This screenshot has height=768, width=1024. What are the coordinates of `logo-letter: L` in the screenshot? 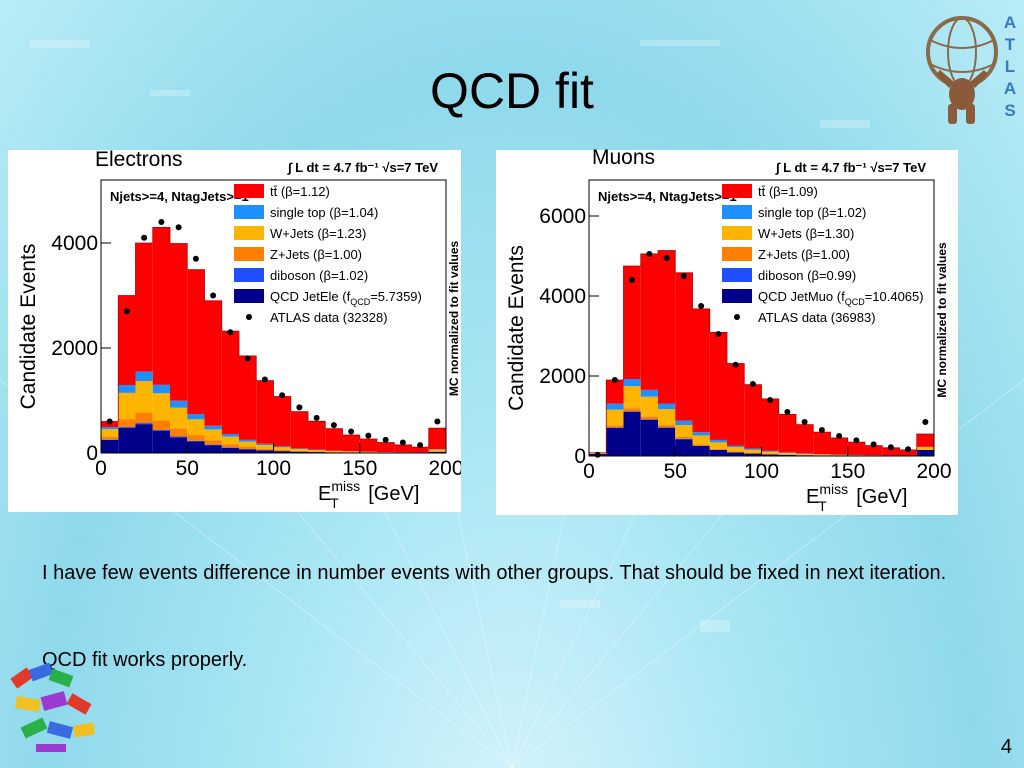 It's located at (1010, 66).